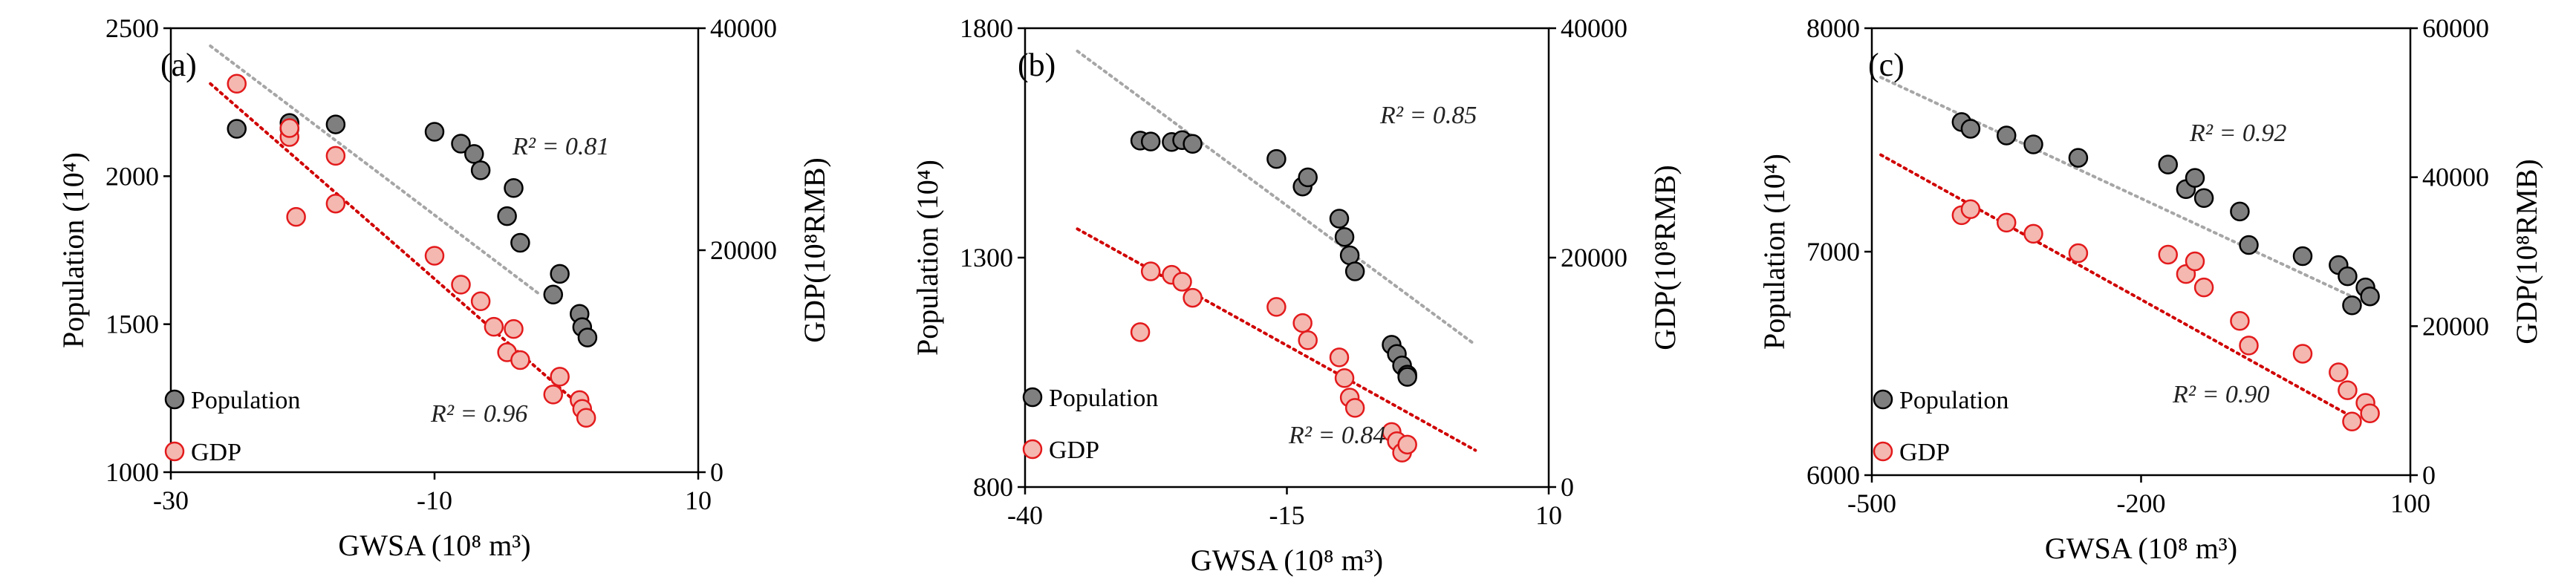 This screenshot has width=2576, height=588. What do you see at coordinates (1336, 435) in the screenshot?
I see `r2-label-gdp: R² = 0.84` at bounding box center [1336, 435].